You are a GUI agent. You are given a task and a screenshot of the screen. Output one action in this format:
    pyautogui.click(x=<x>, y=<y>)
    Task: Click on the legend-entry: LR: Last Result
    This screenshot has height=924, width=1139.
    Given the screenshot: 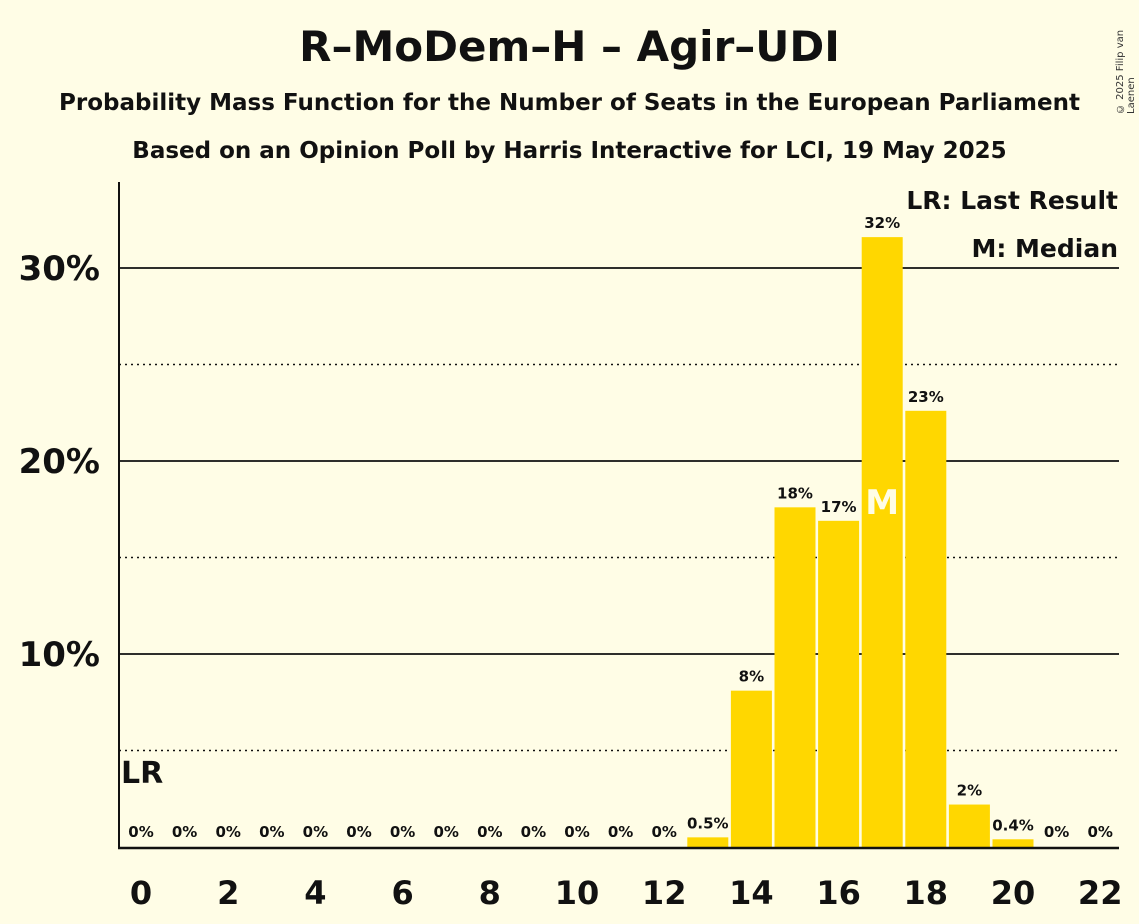 What is the action you would take?
    pyautogui.click(x=1012, y=200)
    